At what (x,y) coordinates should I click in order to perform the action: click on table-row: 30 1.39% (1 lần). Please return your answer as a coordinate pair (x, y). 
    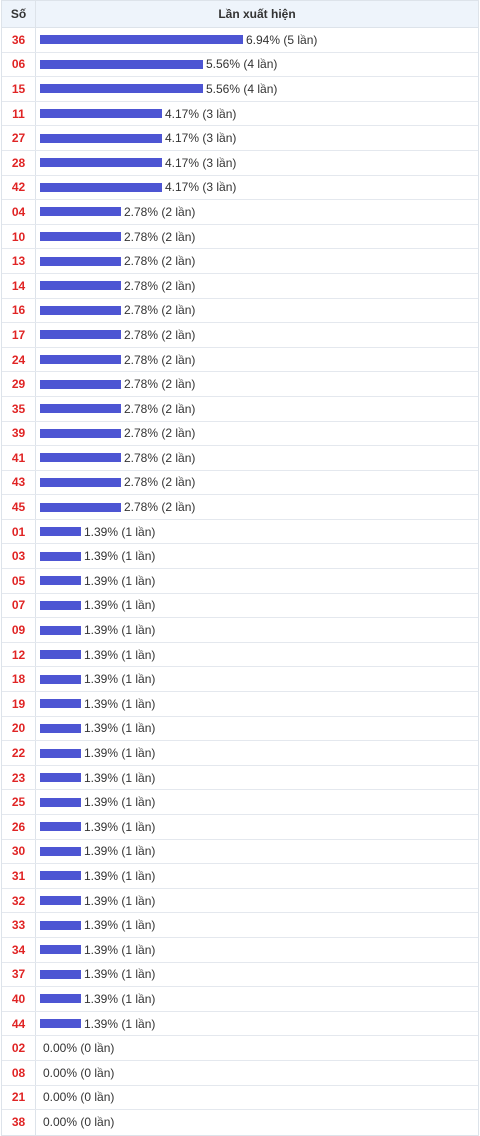
    Looking at the image, I should click on (240, 852).